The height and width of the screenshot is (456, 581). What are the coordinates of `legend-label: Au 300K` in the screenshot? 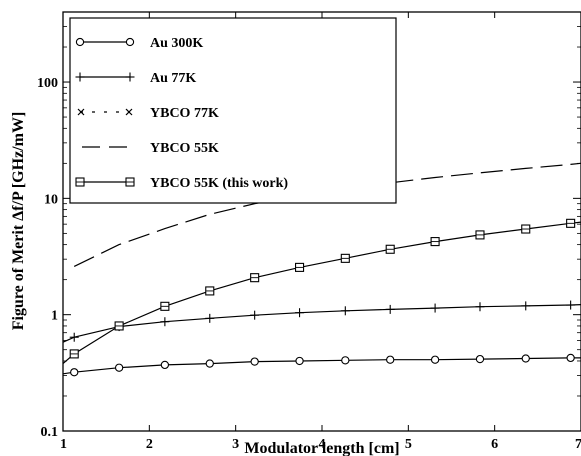 It's located at (176, 43).